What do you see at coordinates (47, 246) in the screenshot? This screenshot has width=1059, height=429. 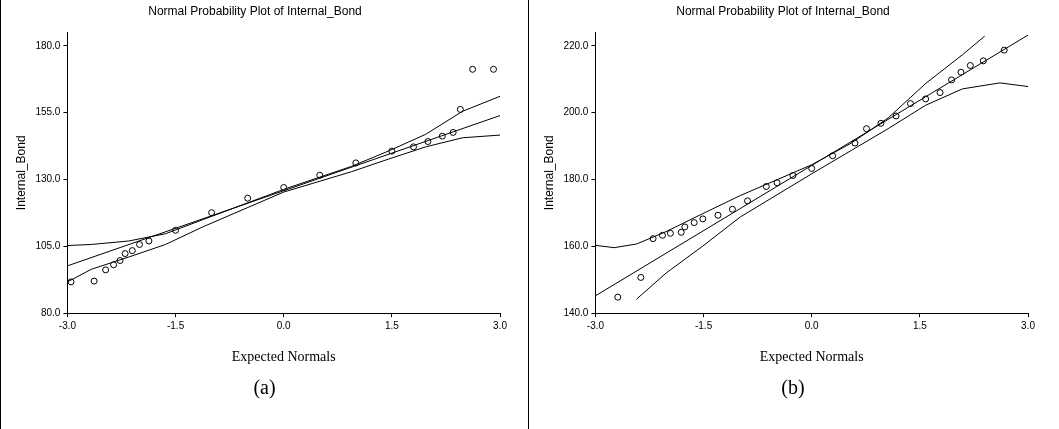 I see `y-tick-label: 105.0` at bounding box center [47, 246].